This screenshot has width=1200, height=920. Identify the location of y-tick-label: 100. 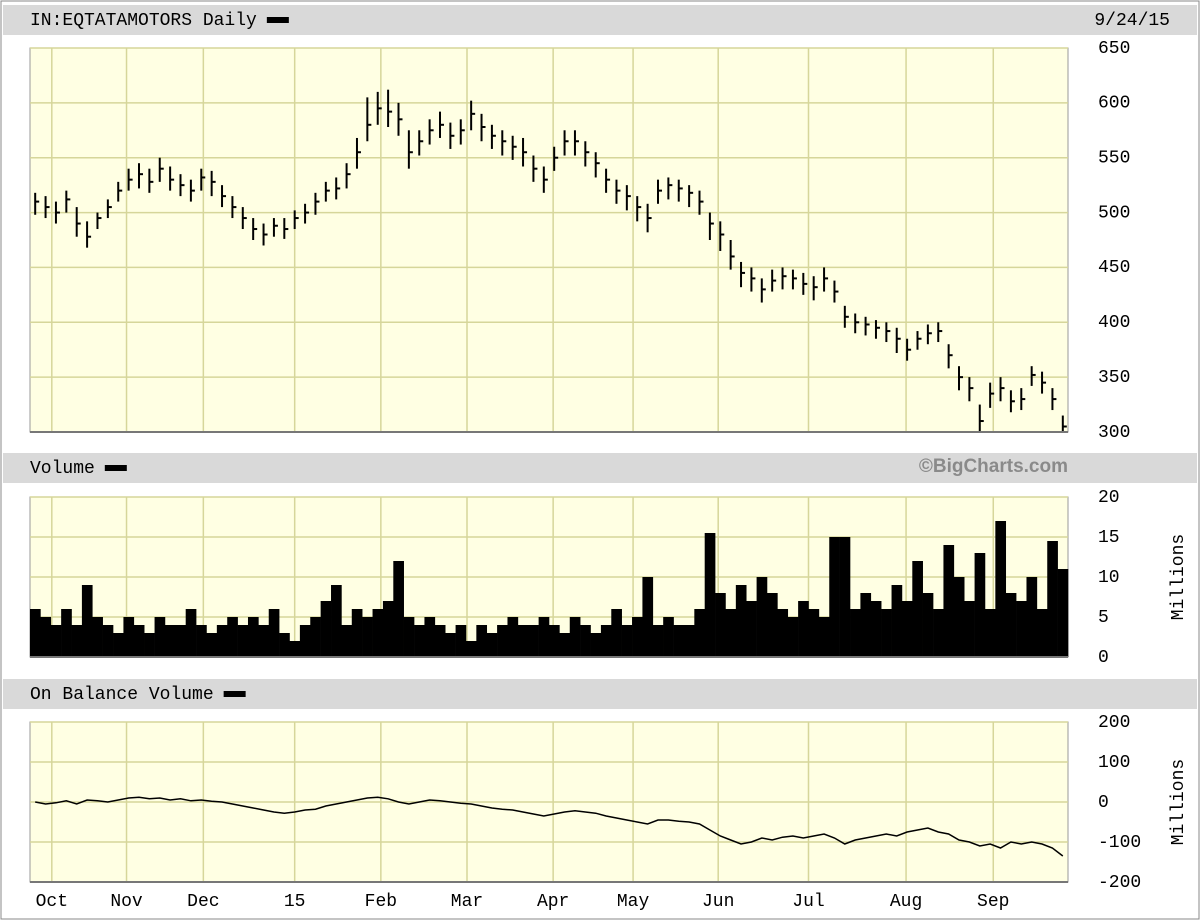
(1114, 763).